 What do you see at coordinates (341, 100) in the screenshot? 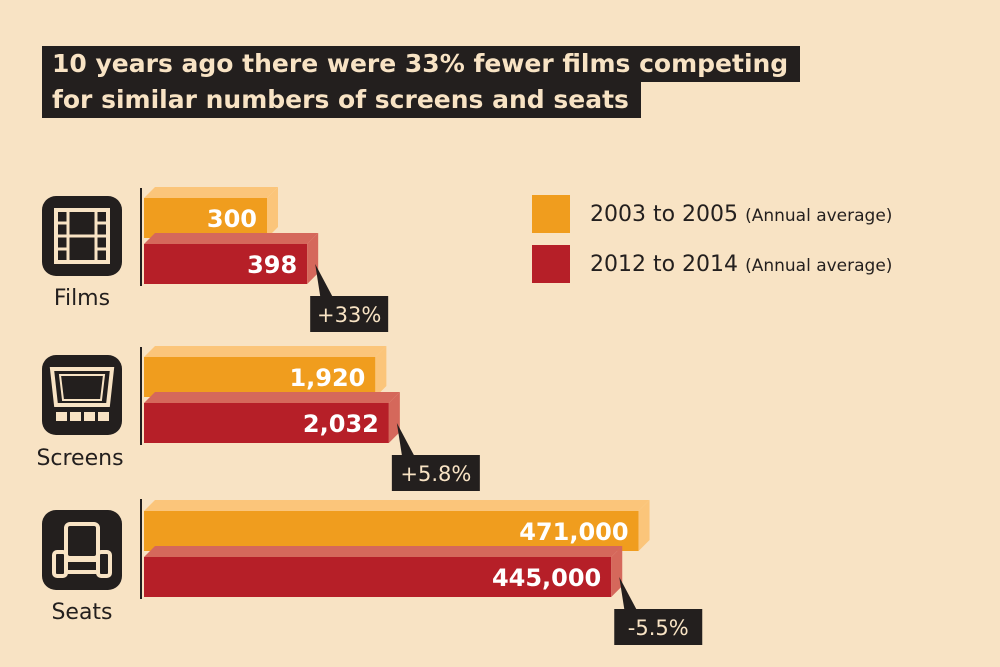
I see `title-line-2: for similar numbers of screens and seats` at bounding box center [341, 100].